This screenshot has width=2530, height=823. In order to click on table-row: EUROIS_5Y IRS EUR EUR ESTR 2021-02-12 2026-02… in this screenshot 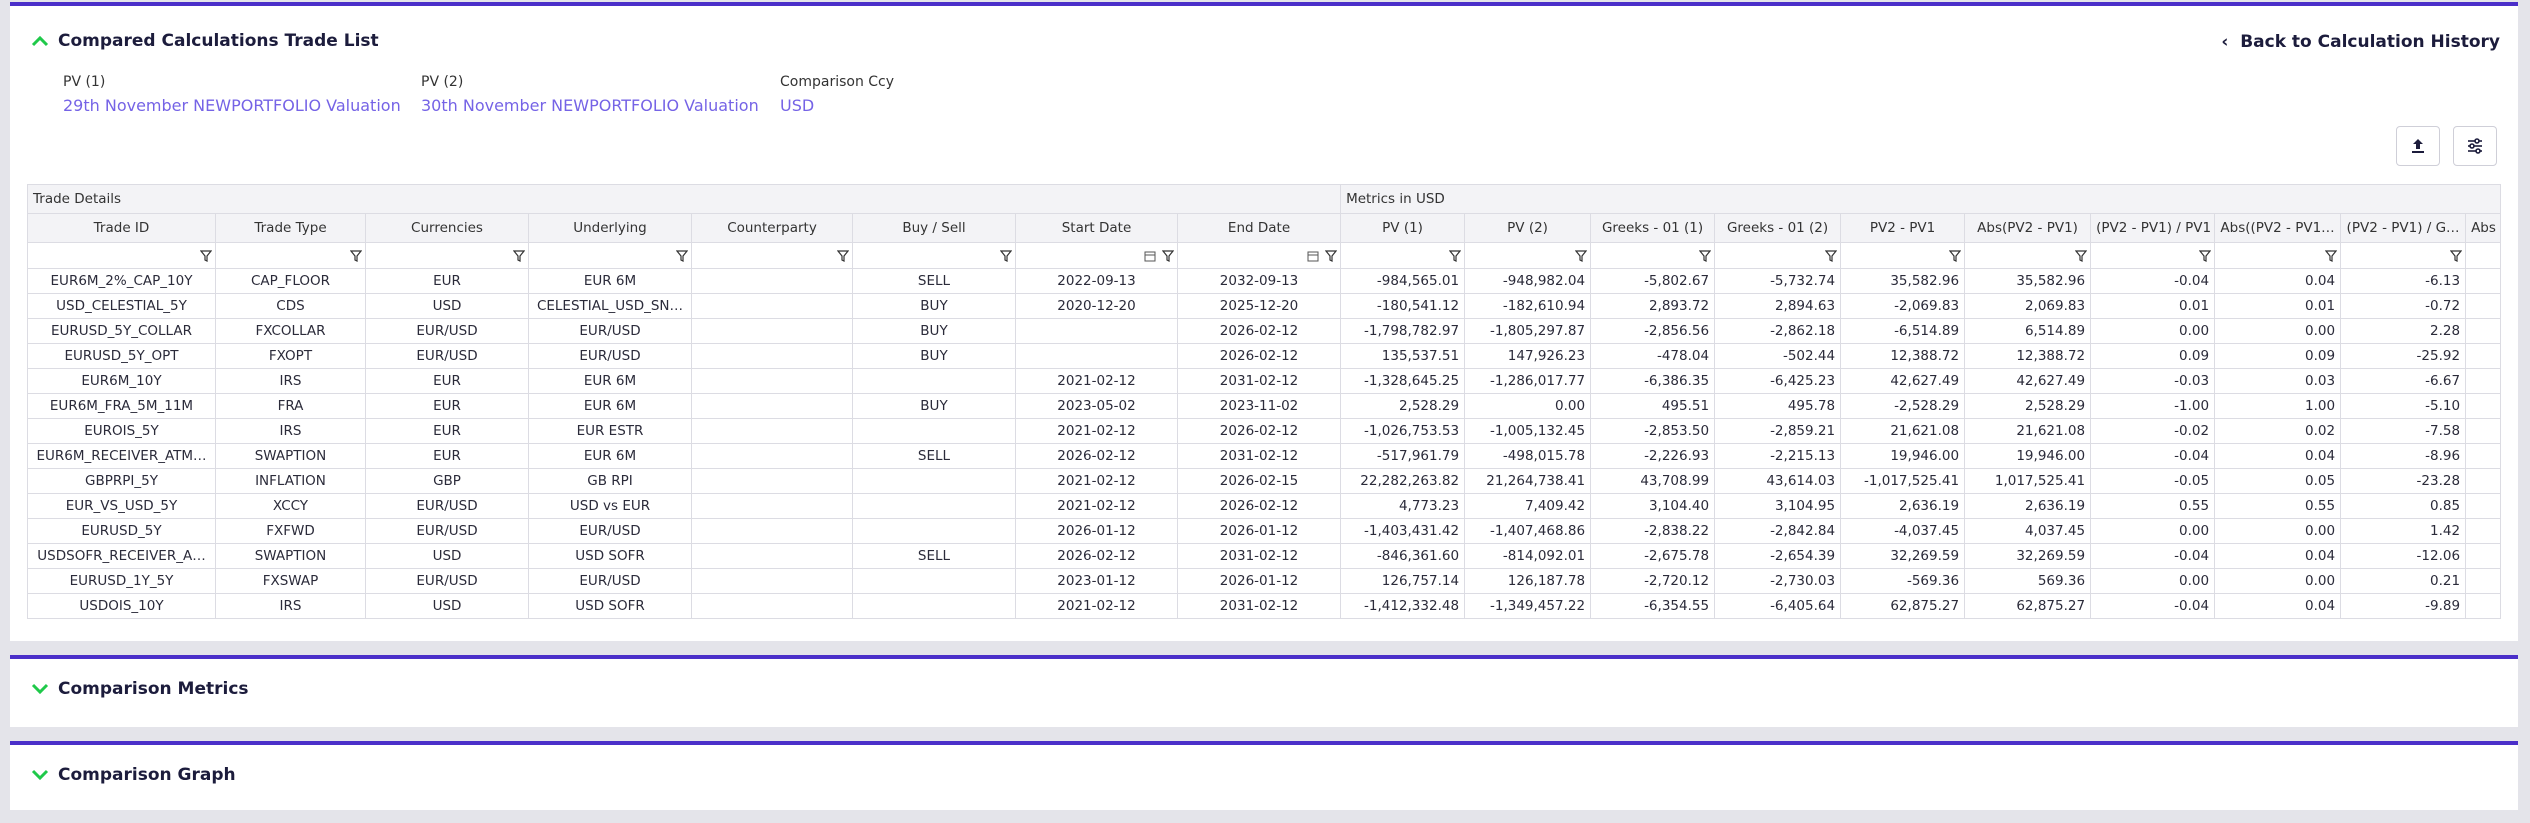, I will do `click(1264, 431)`.